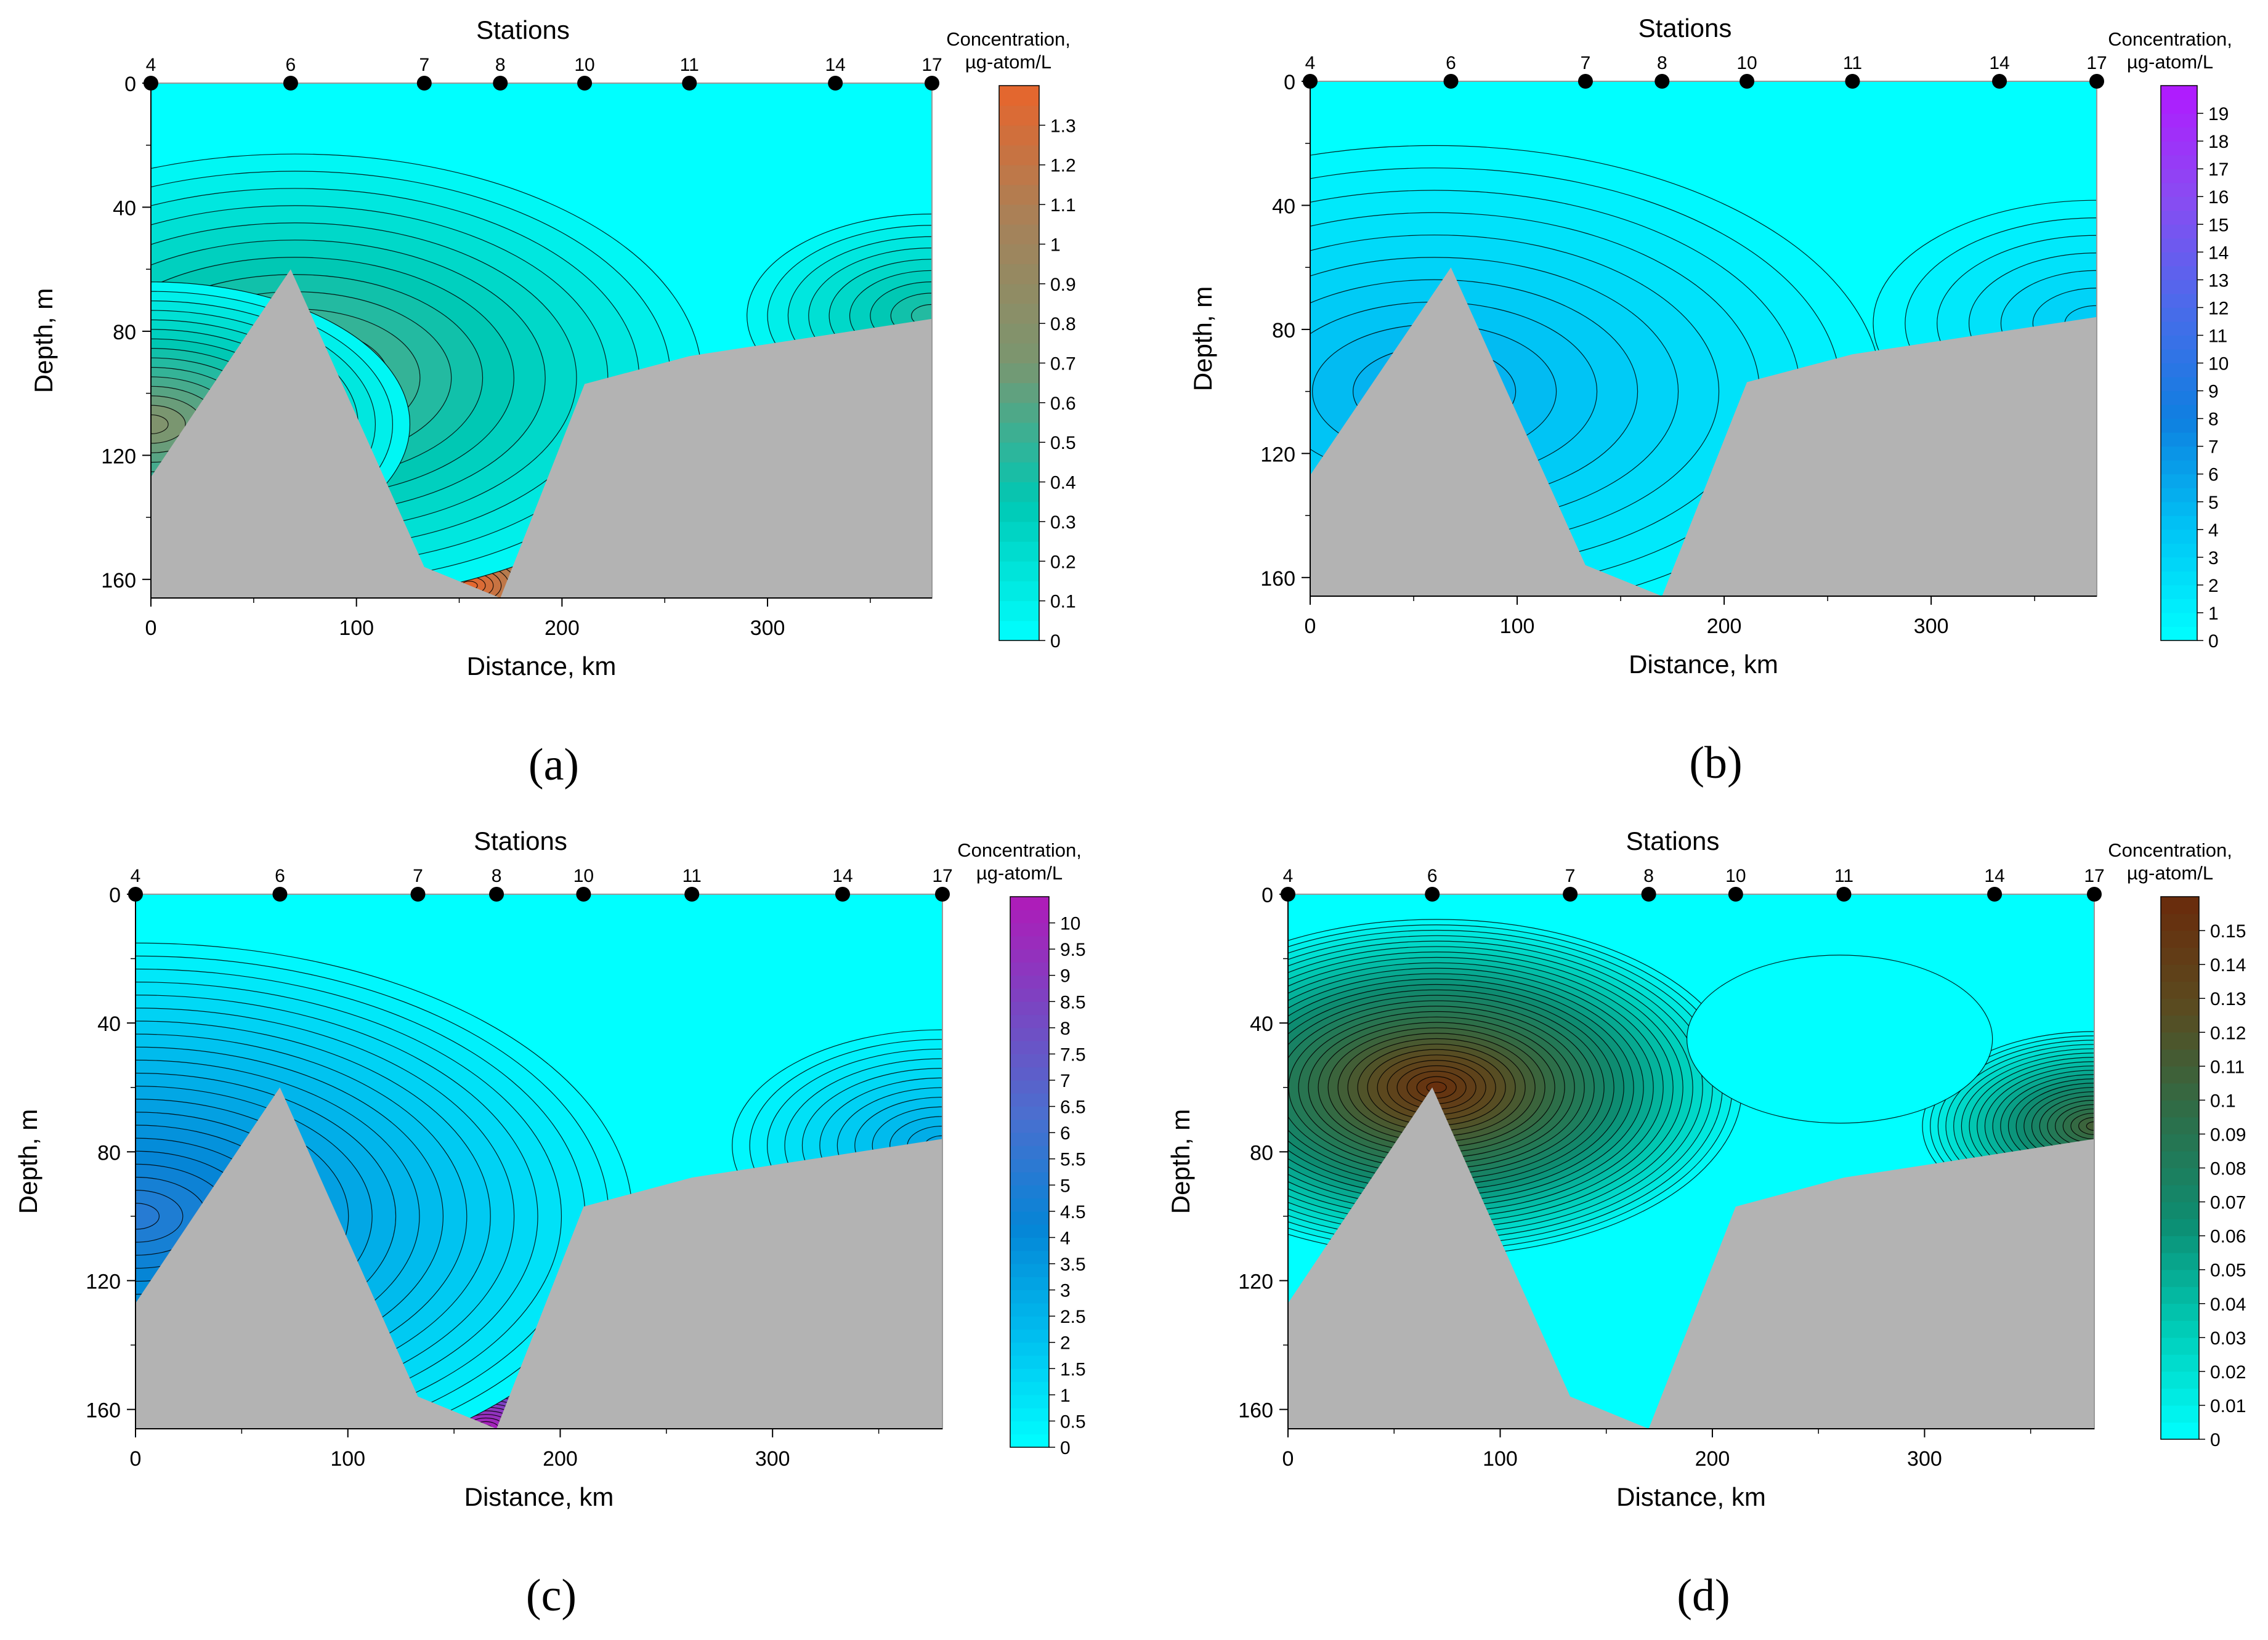 The height and width of the screenshot is (1640, 2268). I want to click on colorbar-tick-label: 0.4, so click(1063, 483).